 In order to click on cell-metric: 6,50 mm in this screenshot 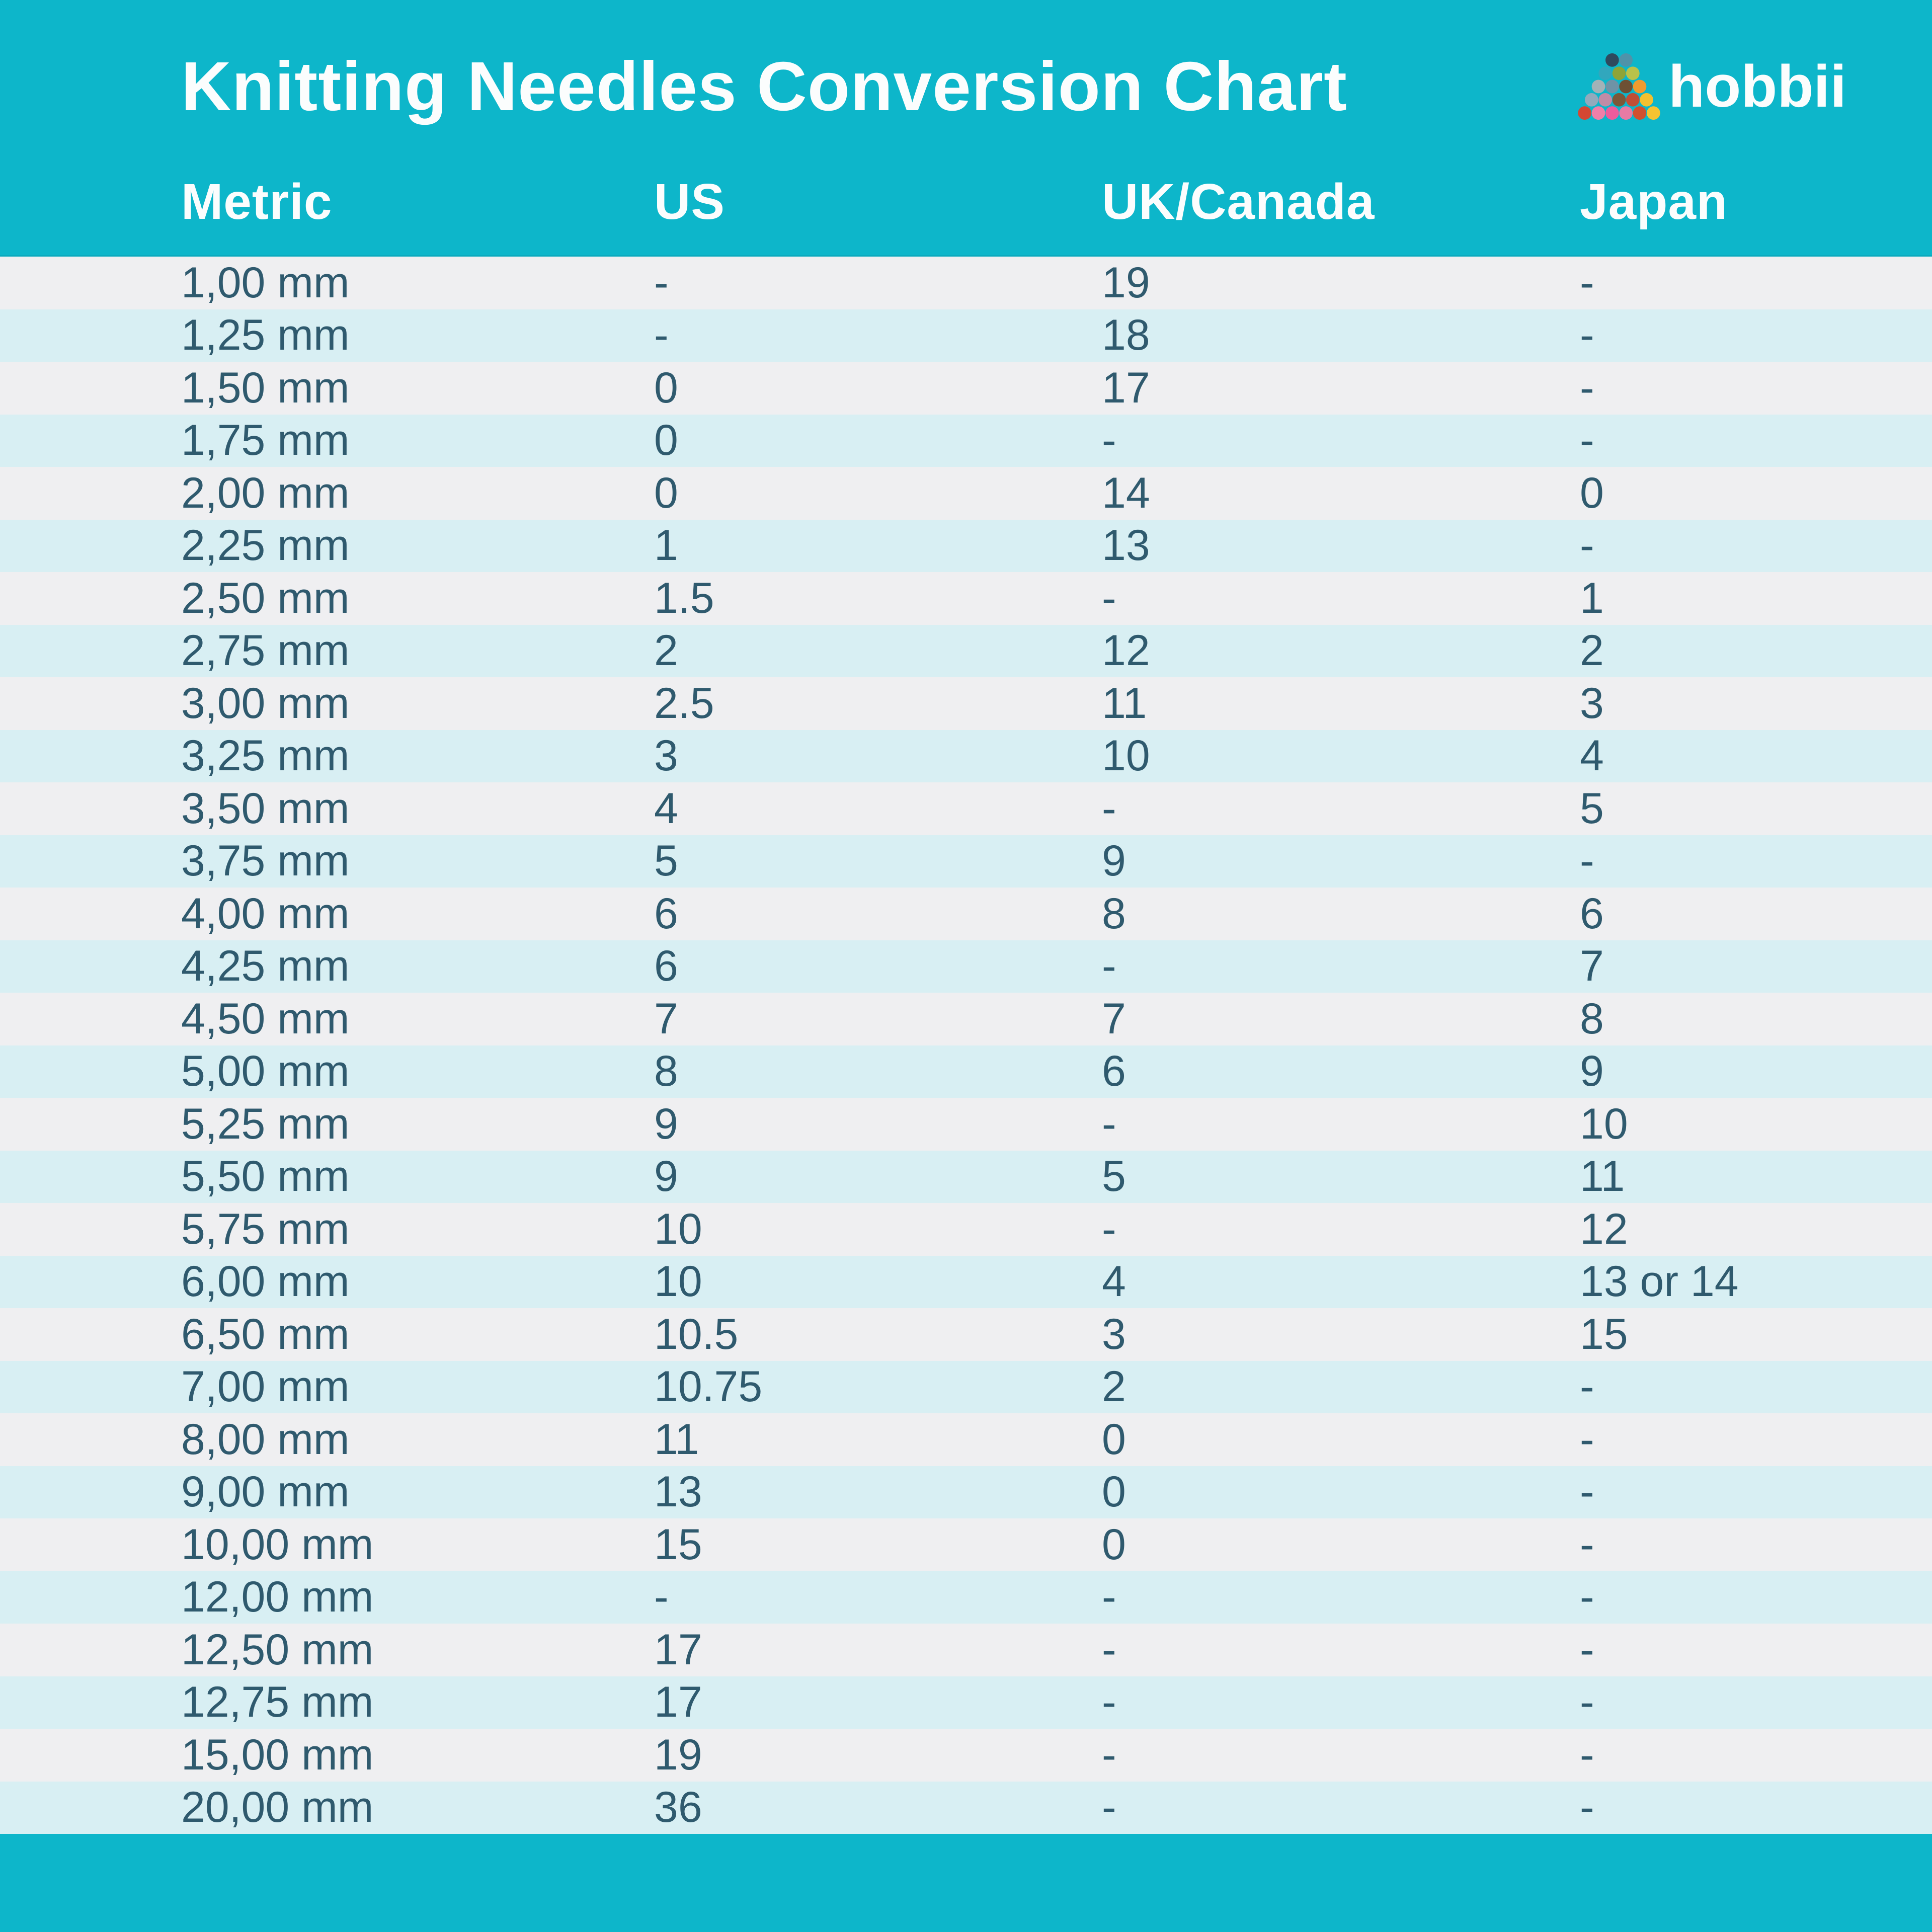, I will do `click(266, 1334)`.